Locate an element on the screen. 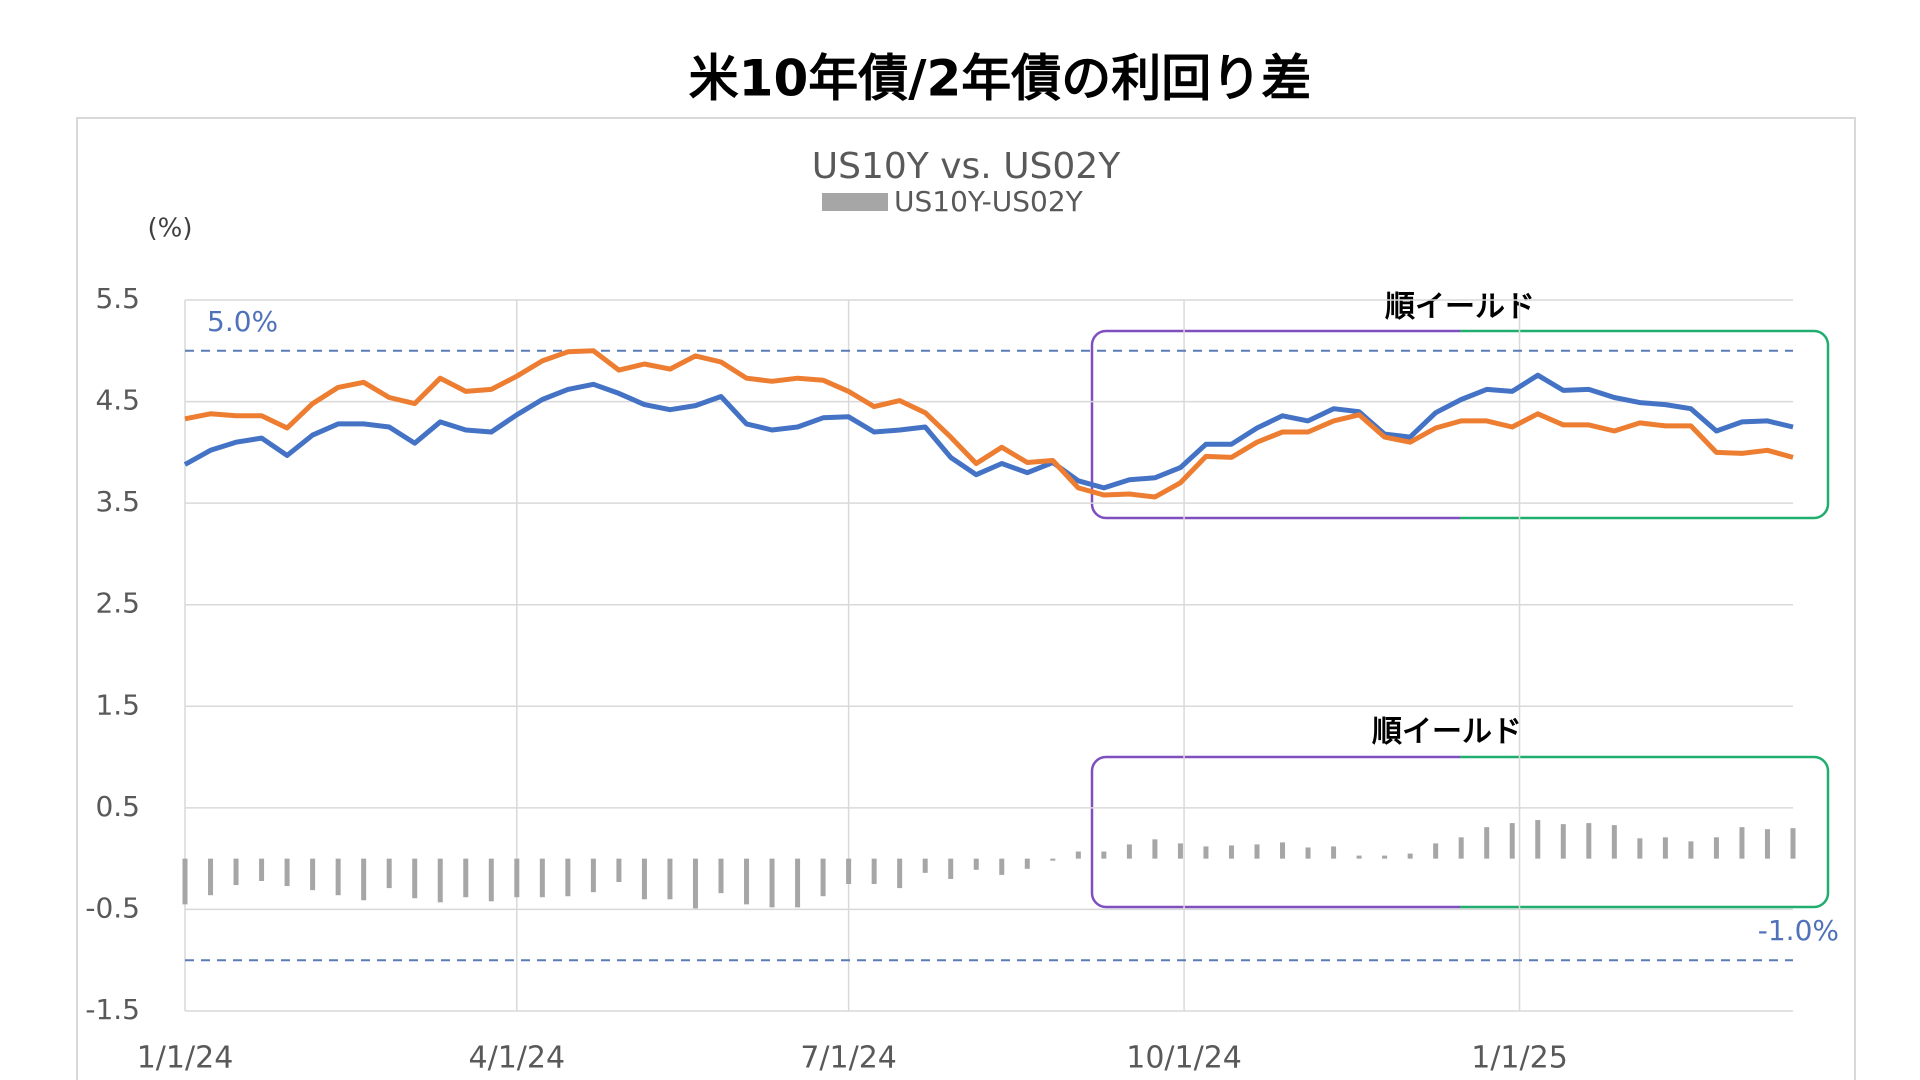 This screenshot has height=1080, width=1920. legend-label: US10Y-US02Y is located at coordinates (989, 201).